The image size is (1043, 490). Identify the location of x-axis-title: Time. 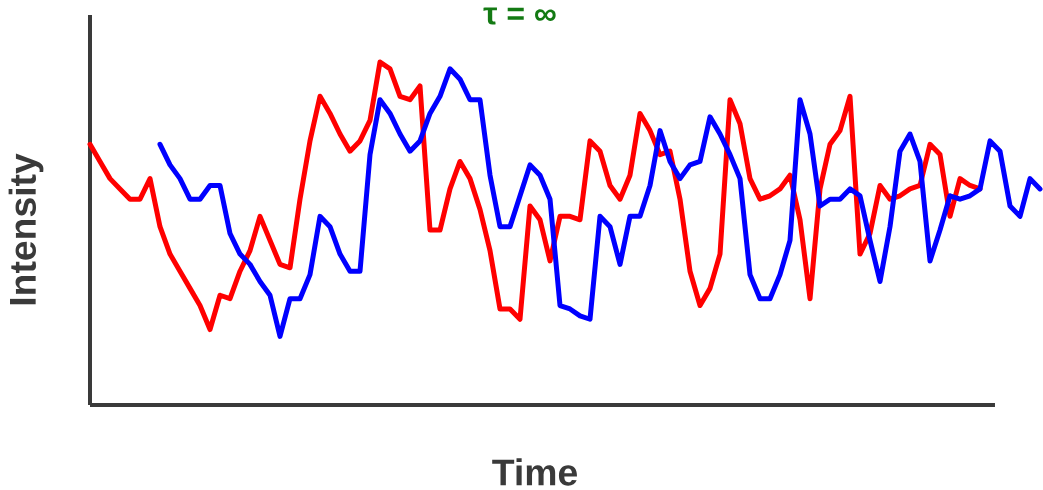
(534, 472).